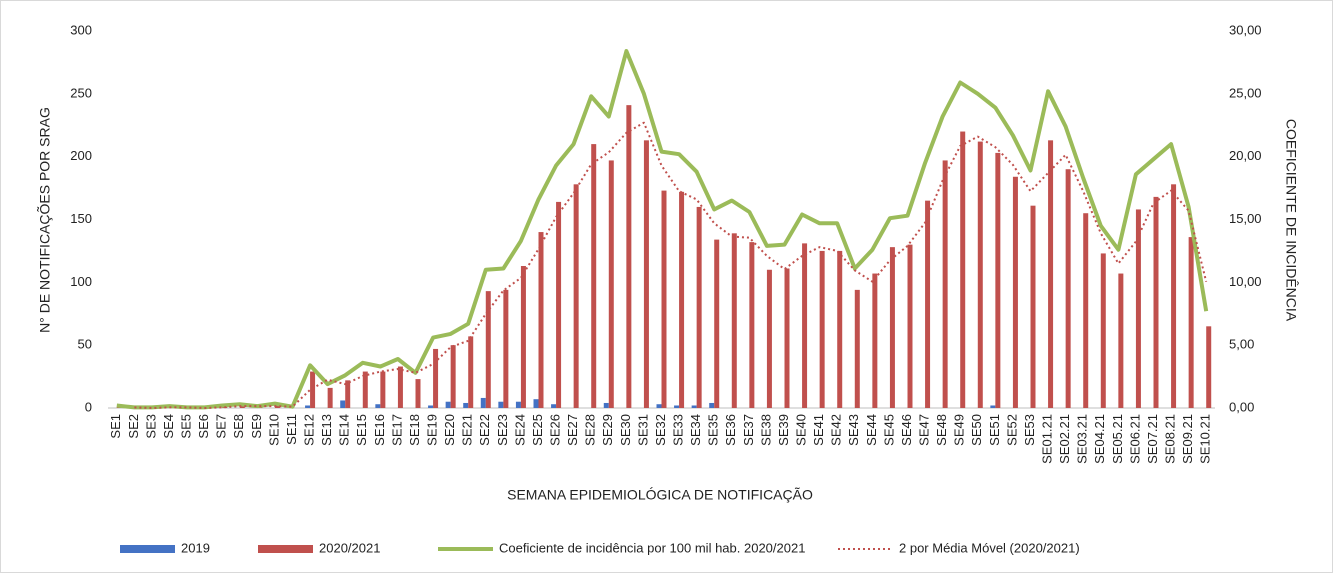  What do you see at coordinates (765, 430) in the screenshot?
I see `x-tick-label: SE38` at bounding box center [765, 430].